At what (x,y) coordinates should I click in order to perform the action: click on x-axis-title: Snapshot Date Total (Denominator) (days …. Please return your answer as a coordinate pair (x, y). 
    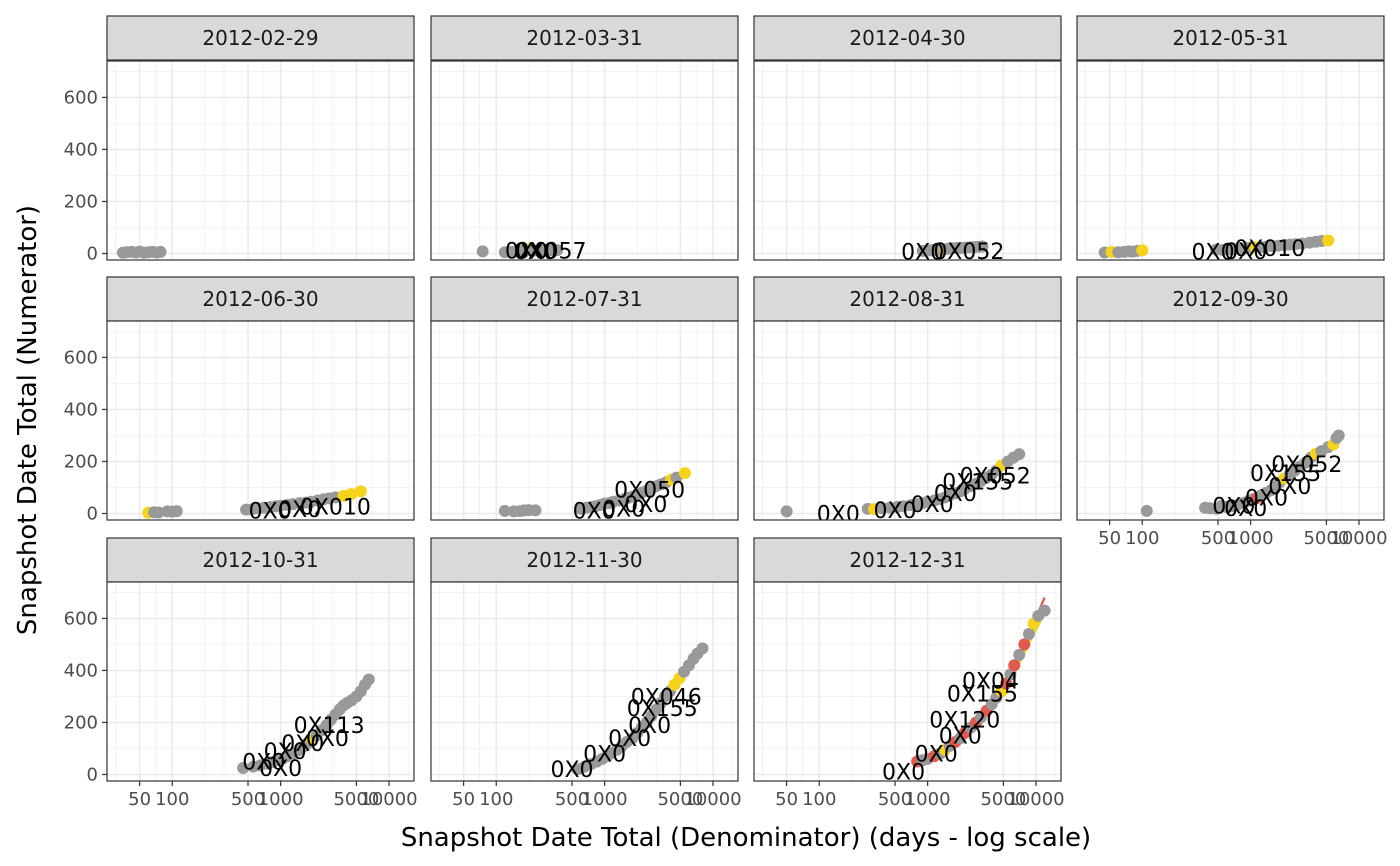
    Looking at the image, I should click on (746, 838).